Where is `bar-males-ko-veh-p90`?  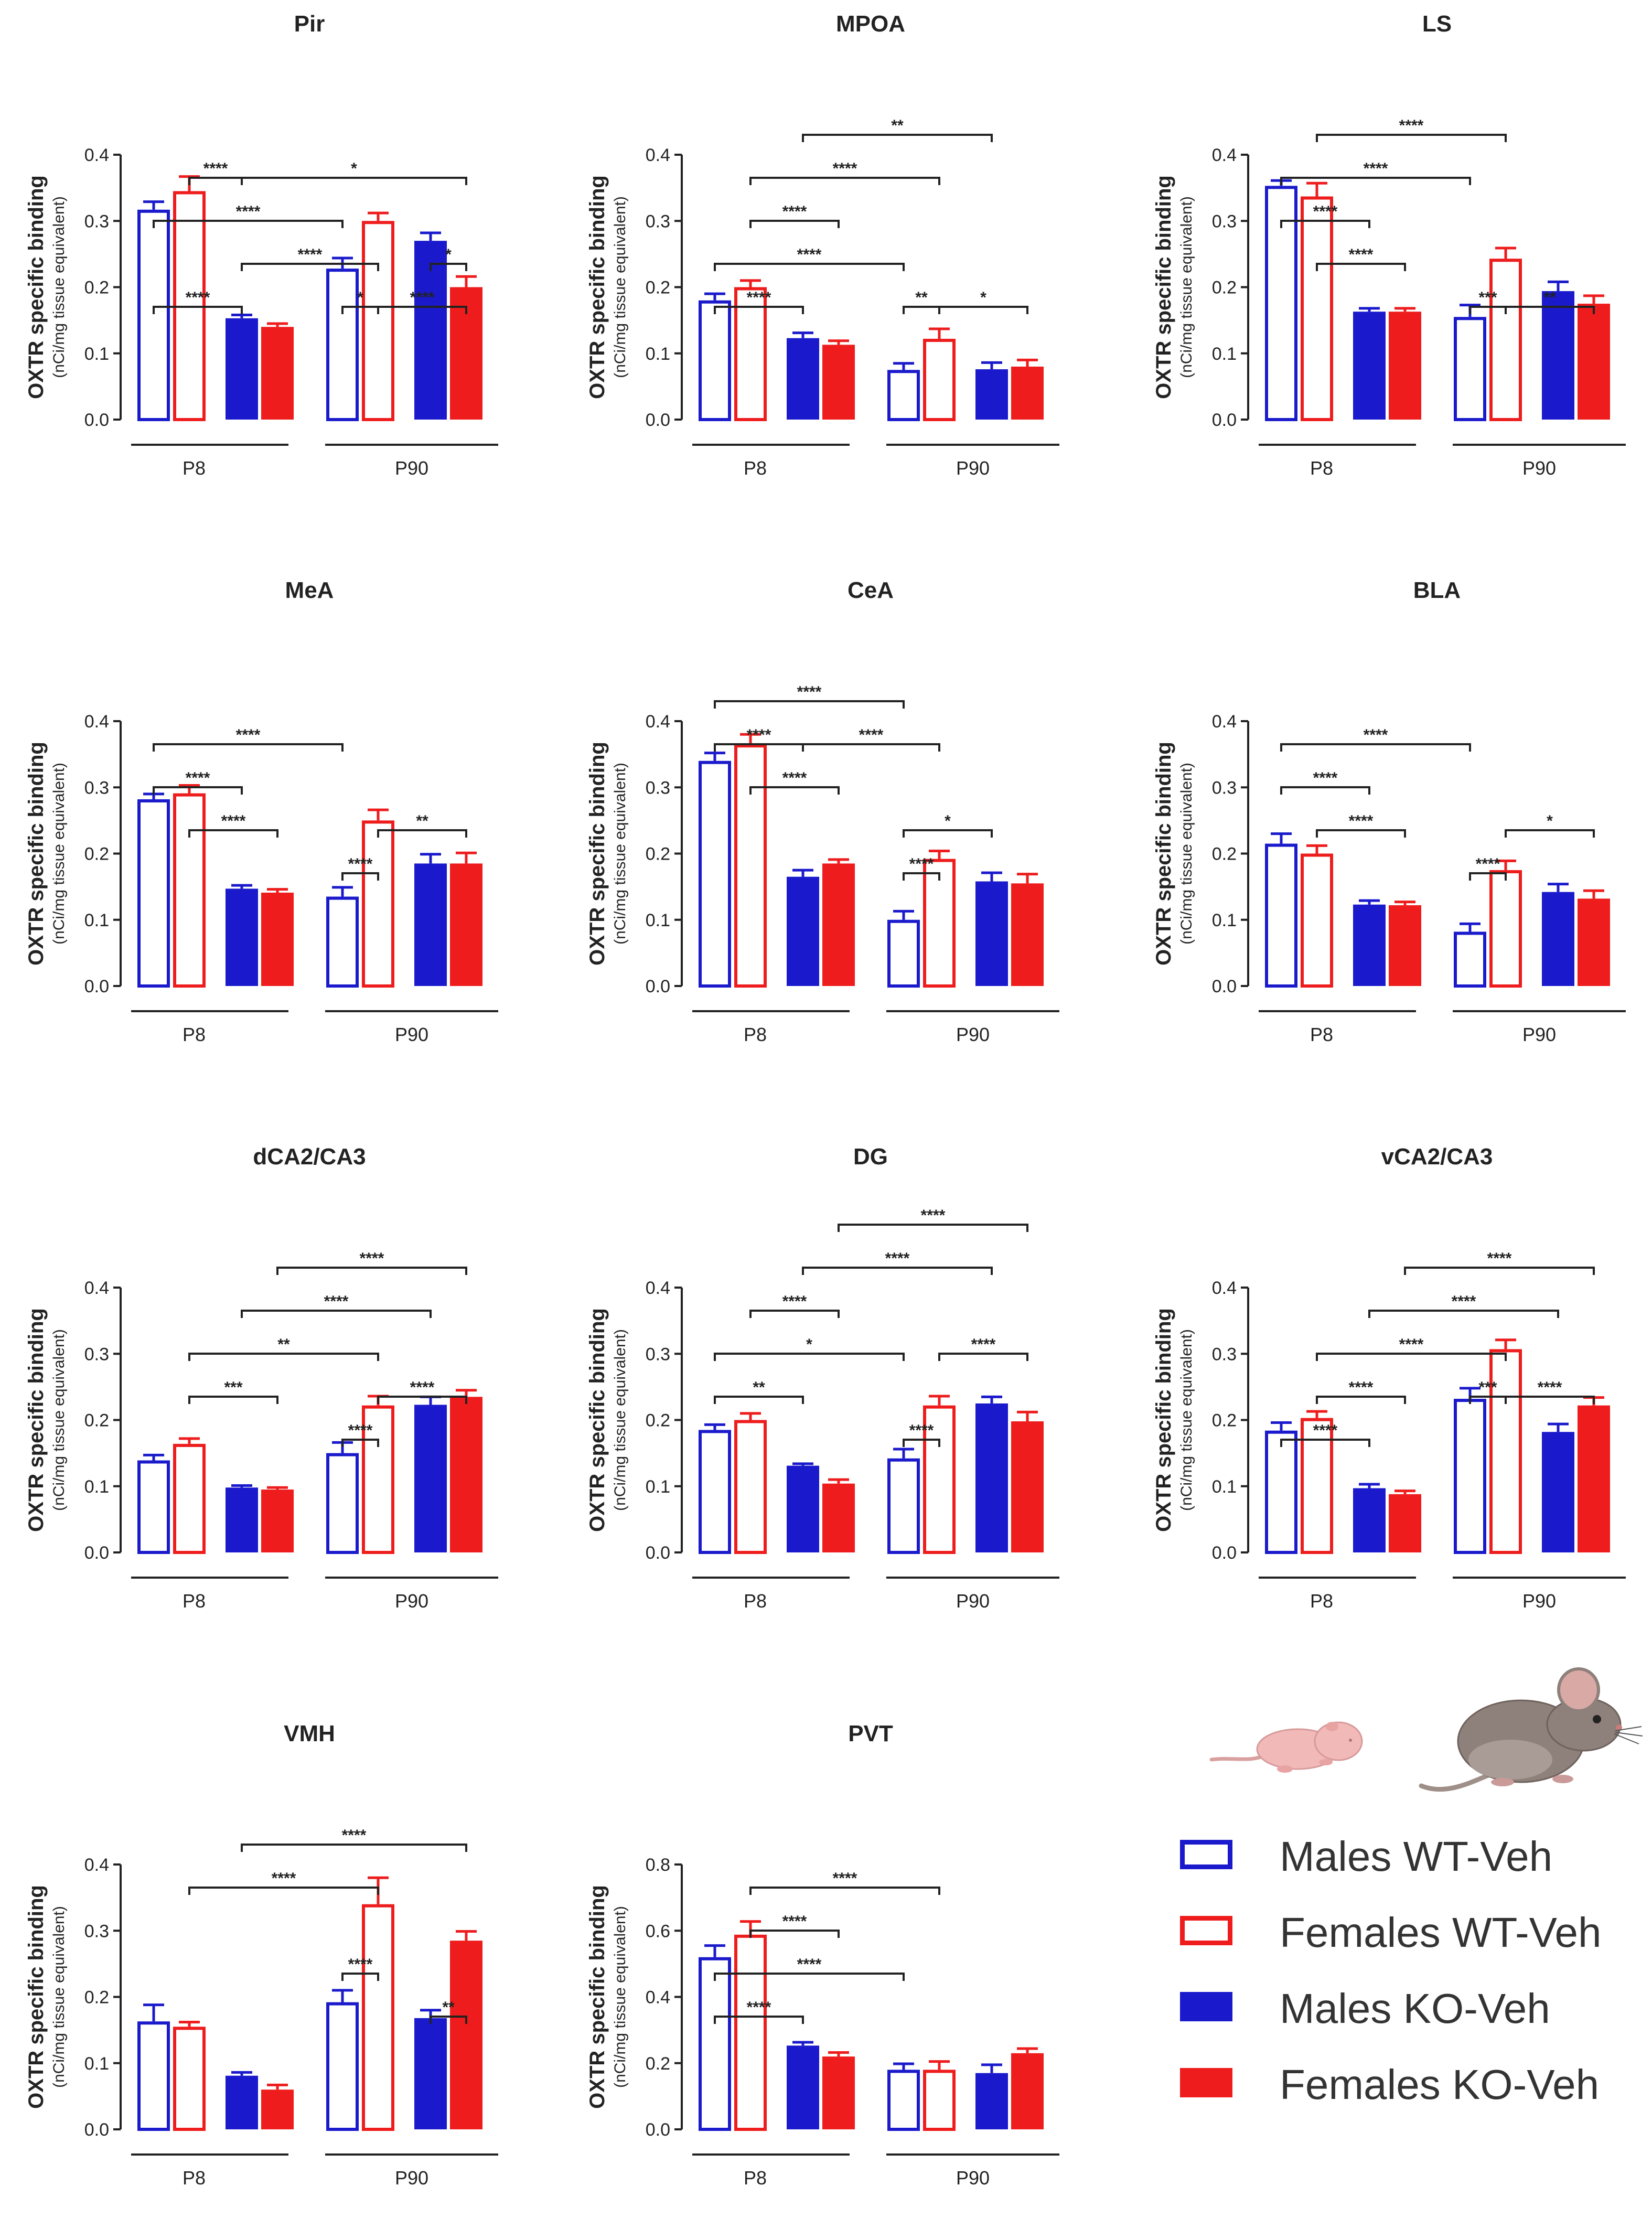
bar-males-ko-veh-p90 is located at coordinates (1558, 939).